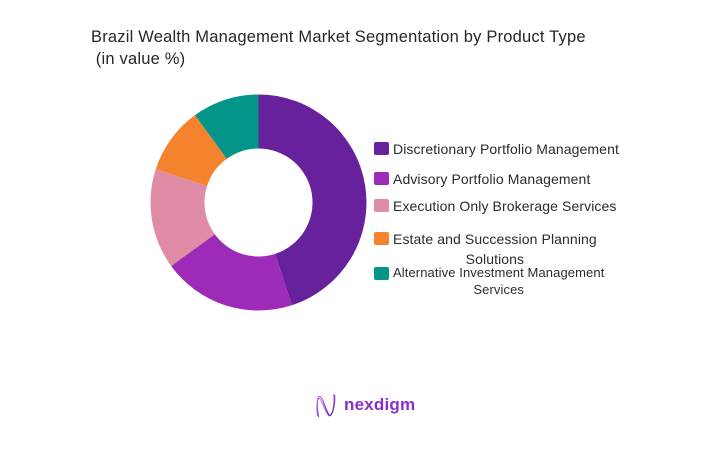  I want to click on legend-label: Advisory Portfolio Management, so click(492, 179).